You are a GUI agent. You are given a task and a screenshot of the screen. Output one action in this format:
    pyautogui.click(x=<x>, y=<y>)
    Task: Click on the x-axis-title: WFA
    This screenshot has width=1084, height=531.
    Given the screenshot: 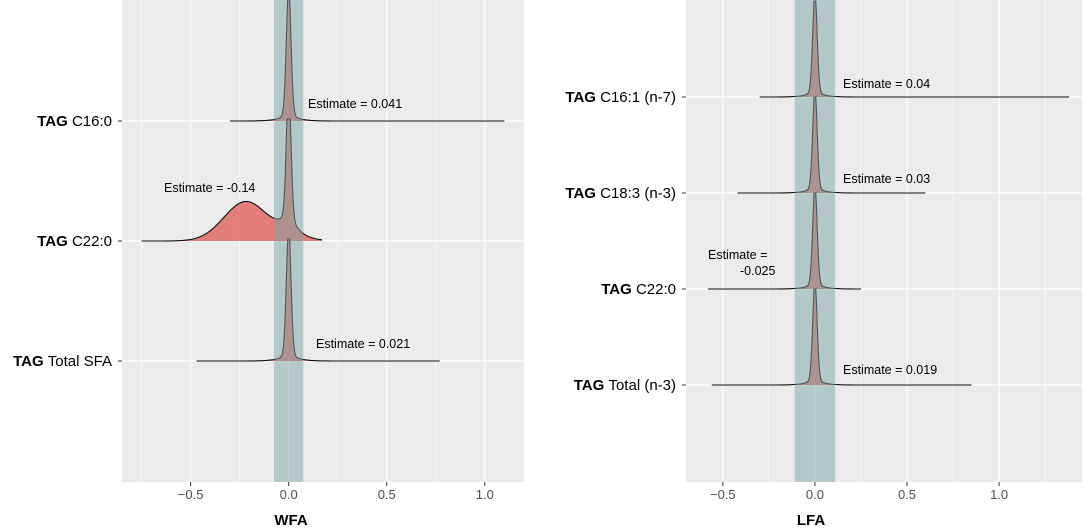 What is the action you would take?
    pyautogui.click(x=290, y=520)
    